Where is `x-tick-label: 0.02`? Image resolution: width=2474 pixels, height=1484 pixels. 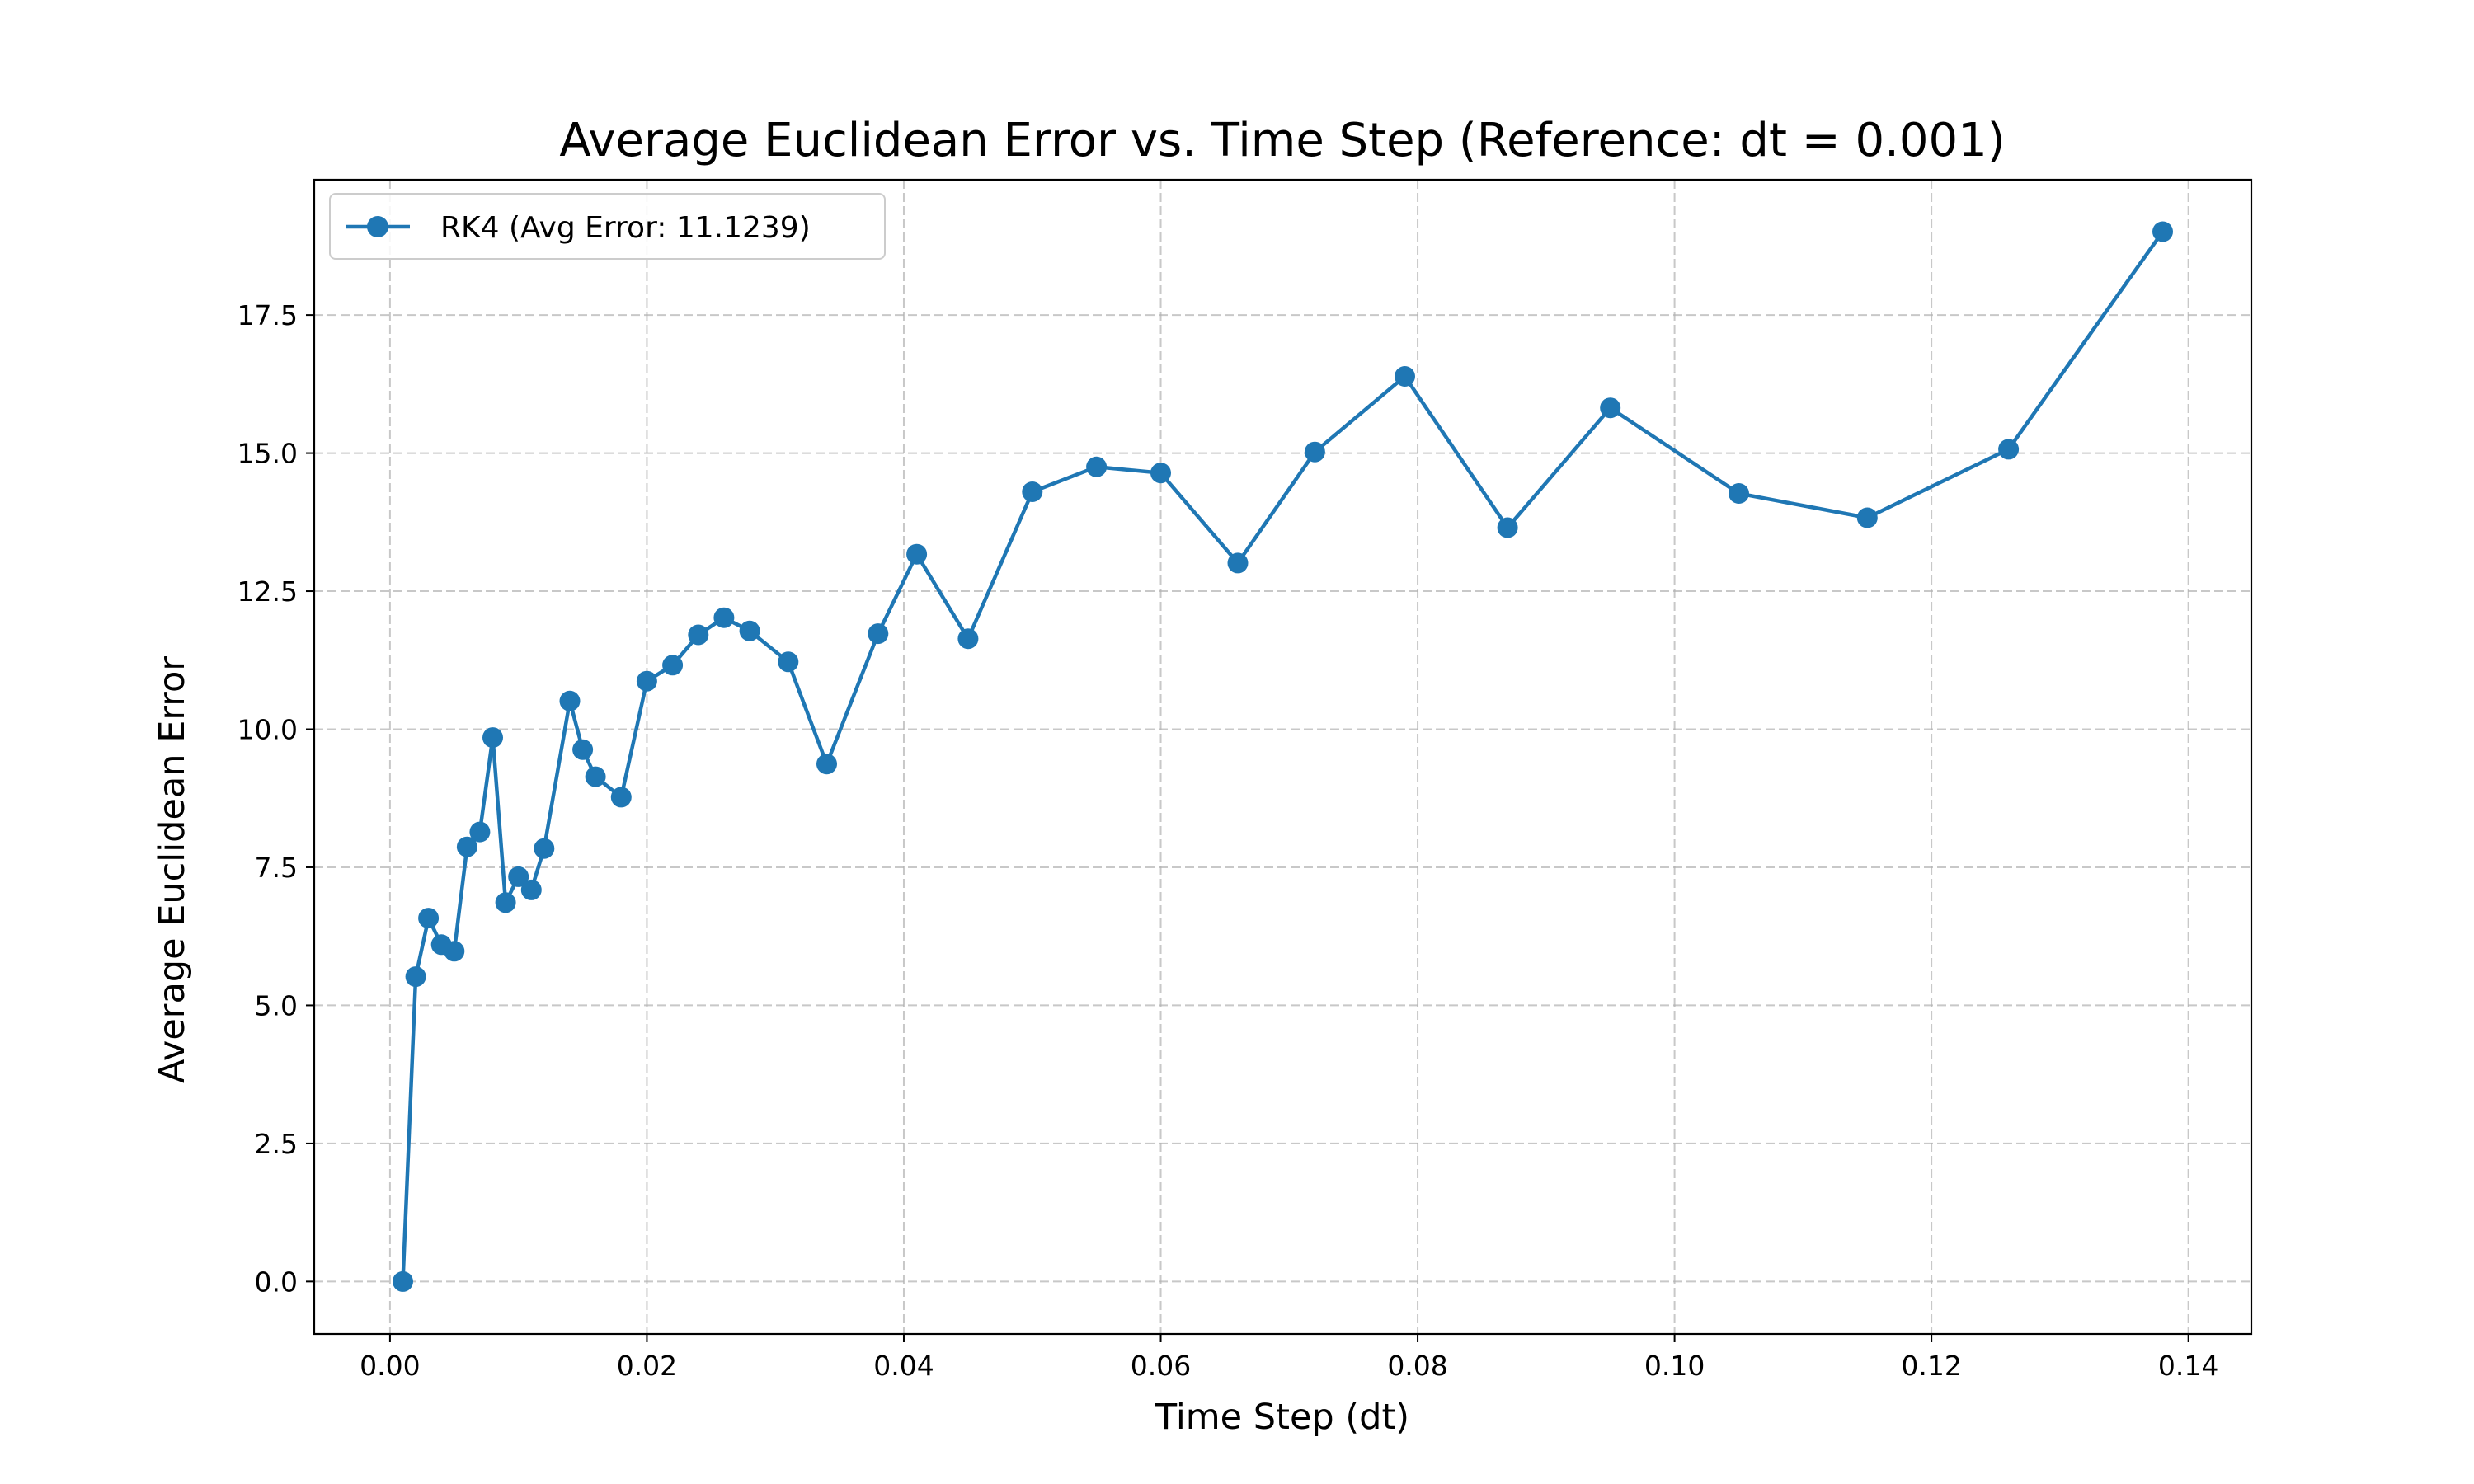
x-tick-label: 0.02 is located at coordinates (647, 1366).